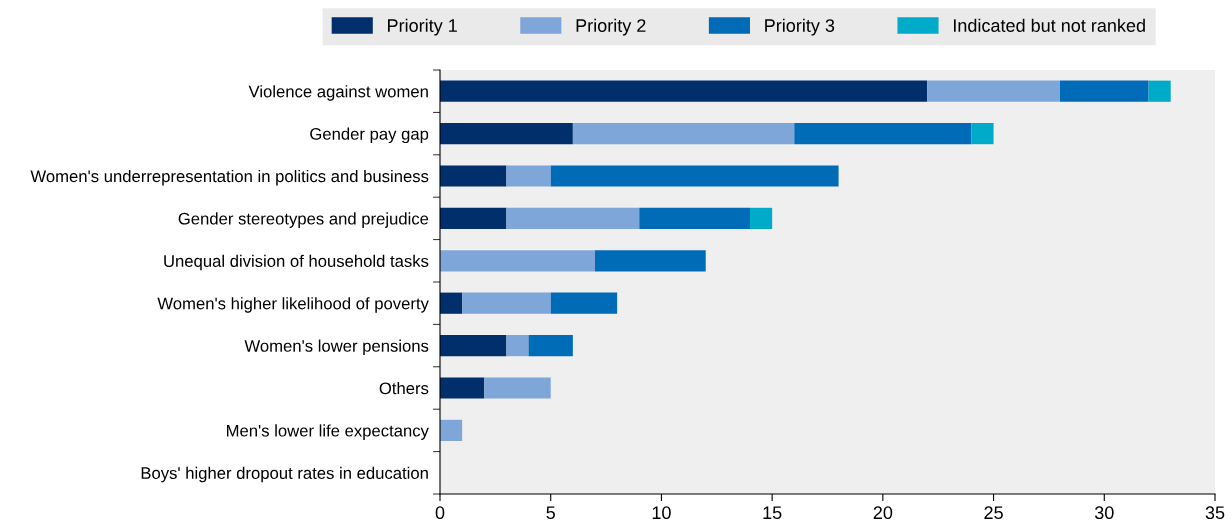  What do you see at coordinates (772, 513) in the screenshot?
I see `x-tick-label: 15` at bounding box center [772, 513].